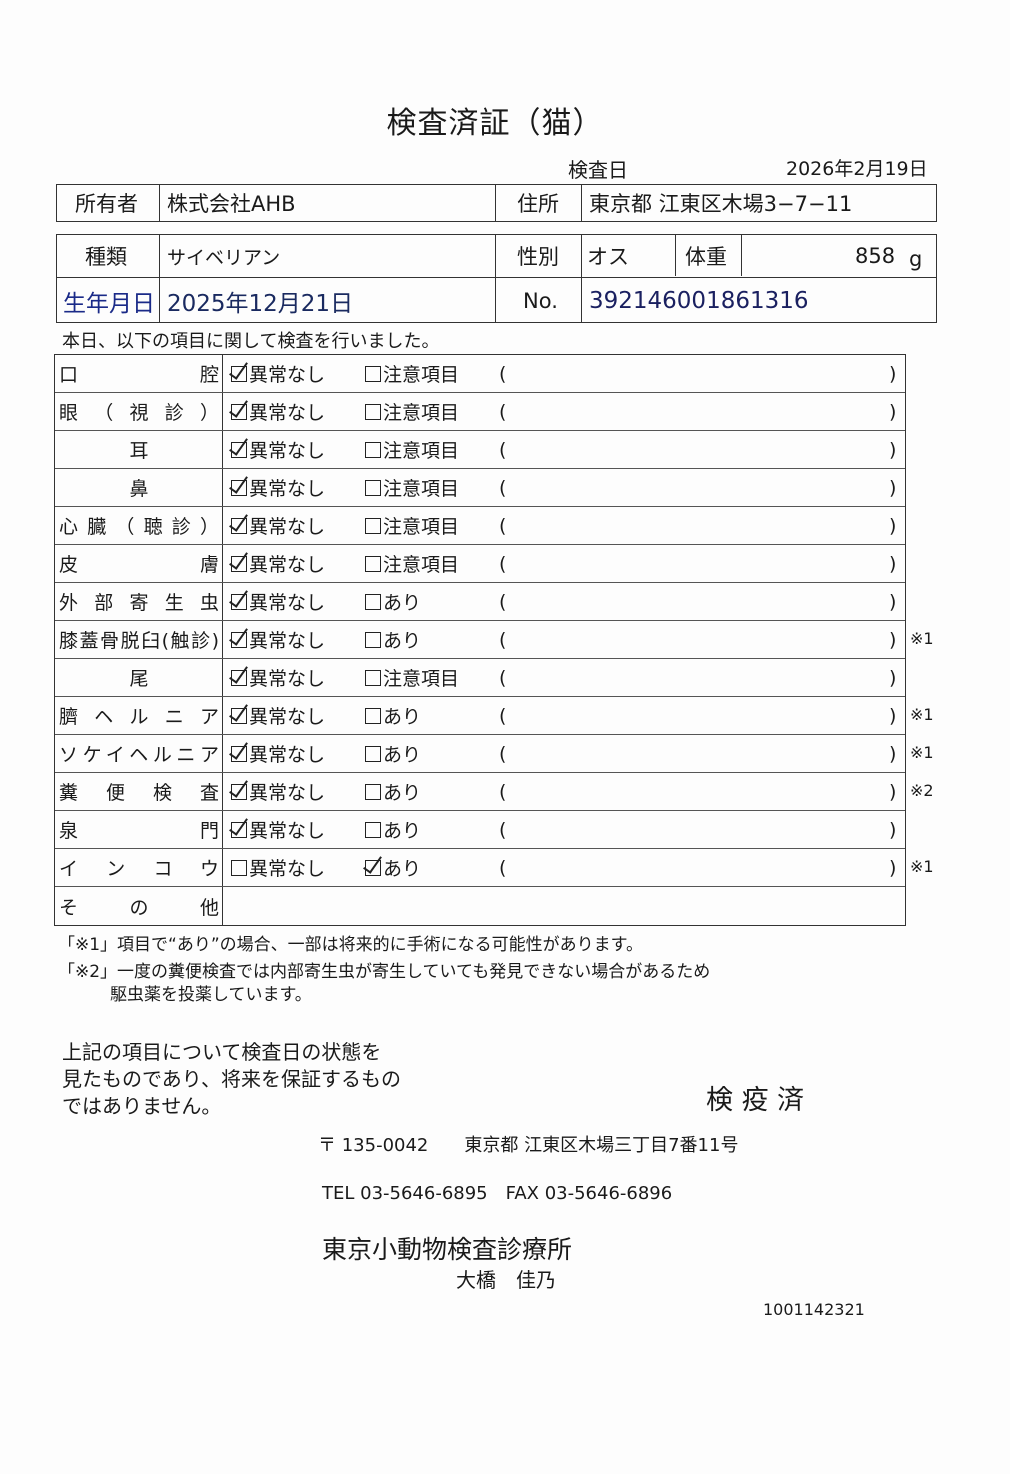  I want to click on exam-date-label: 検査日, so click(598, 170).